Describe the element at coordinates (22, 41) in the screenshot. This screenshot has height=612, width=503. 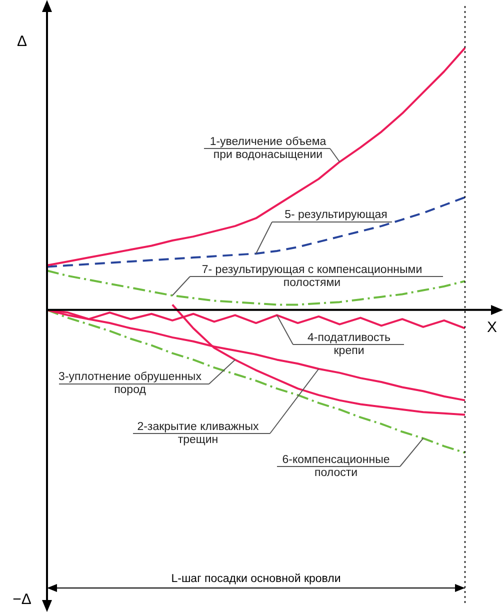
I see `y-axis-title: Δ` at that location.